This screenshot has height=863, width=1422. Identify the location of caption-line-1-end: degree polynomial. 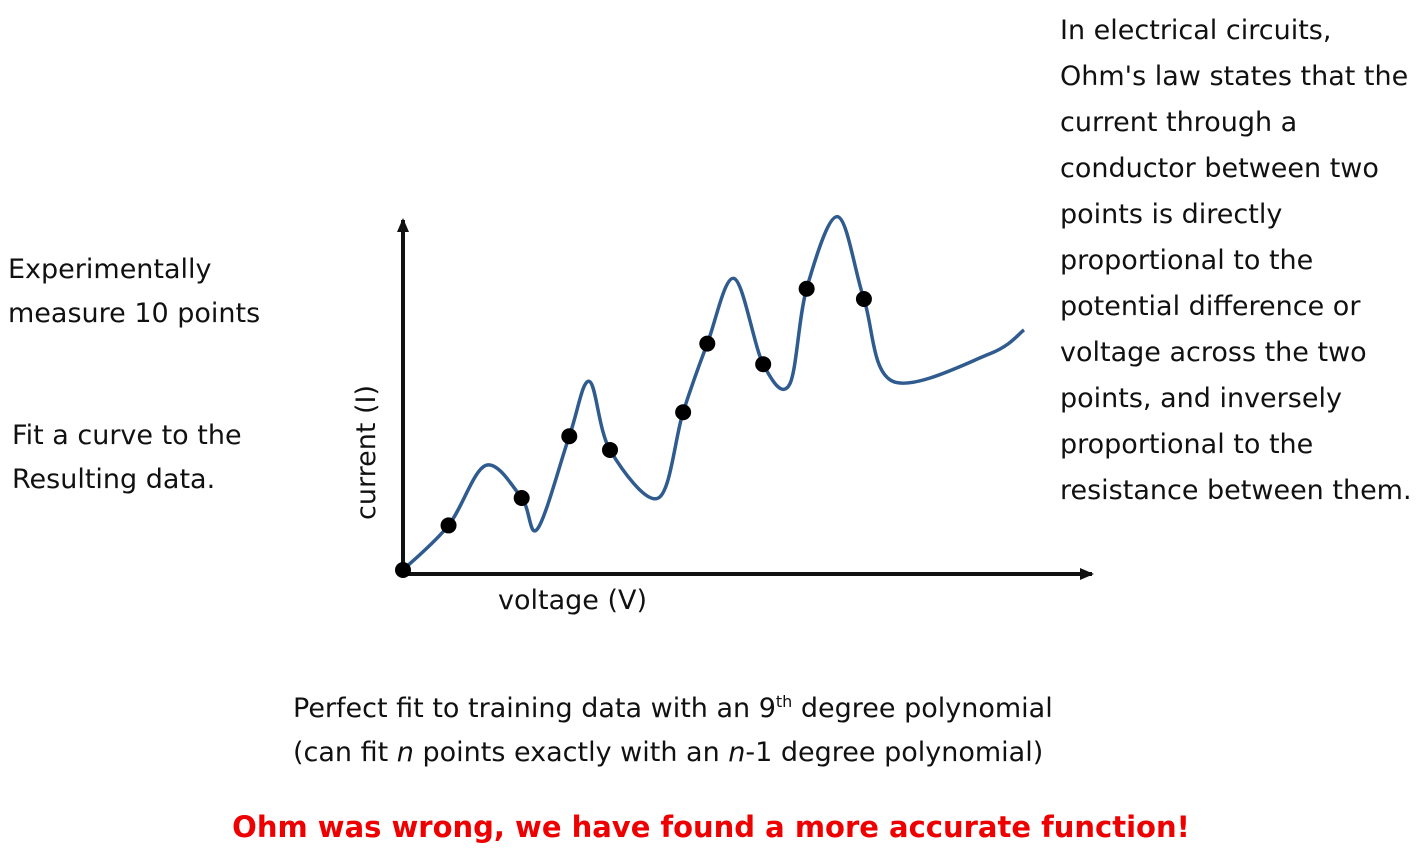
(922, 708).